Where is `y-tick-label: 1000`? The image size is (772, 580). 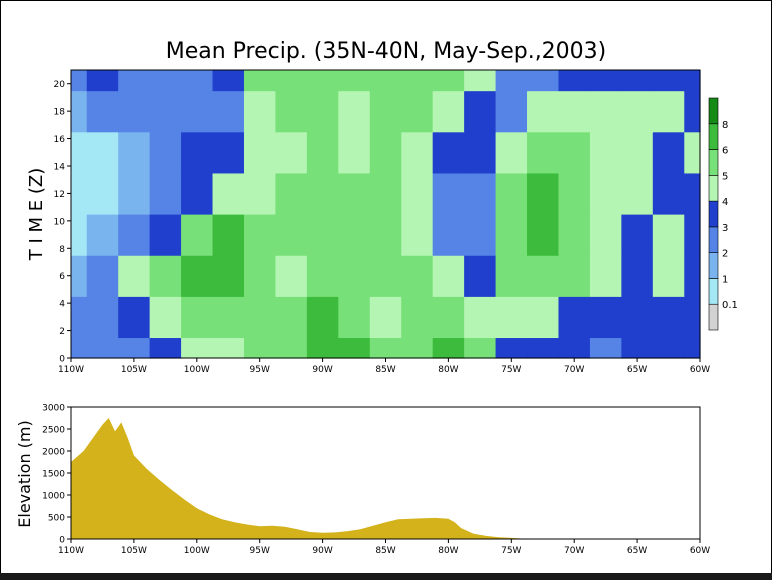 y-tick-label: 1000 is located at coordinates (53, 497).